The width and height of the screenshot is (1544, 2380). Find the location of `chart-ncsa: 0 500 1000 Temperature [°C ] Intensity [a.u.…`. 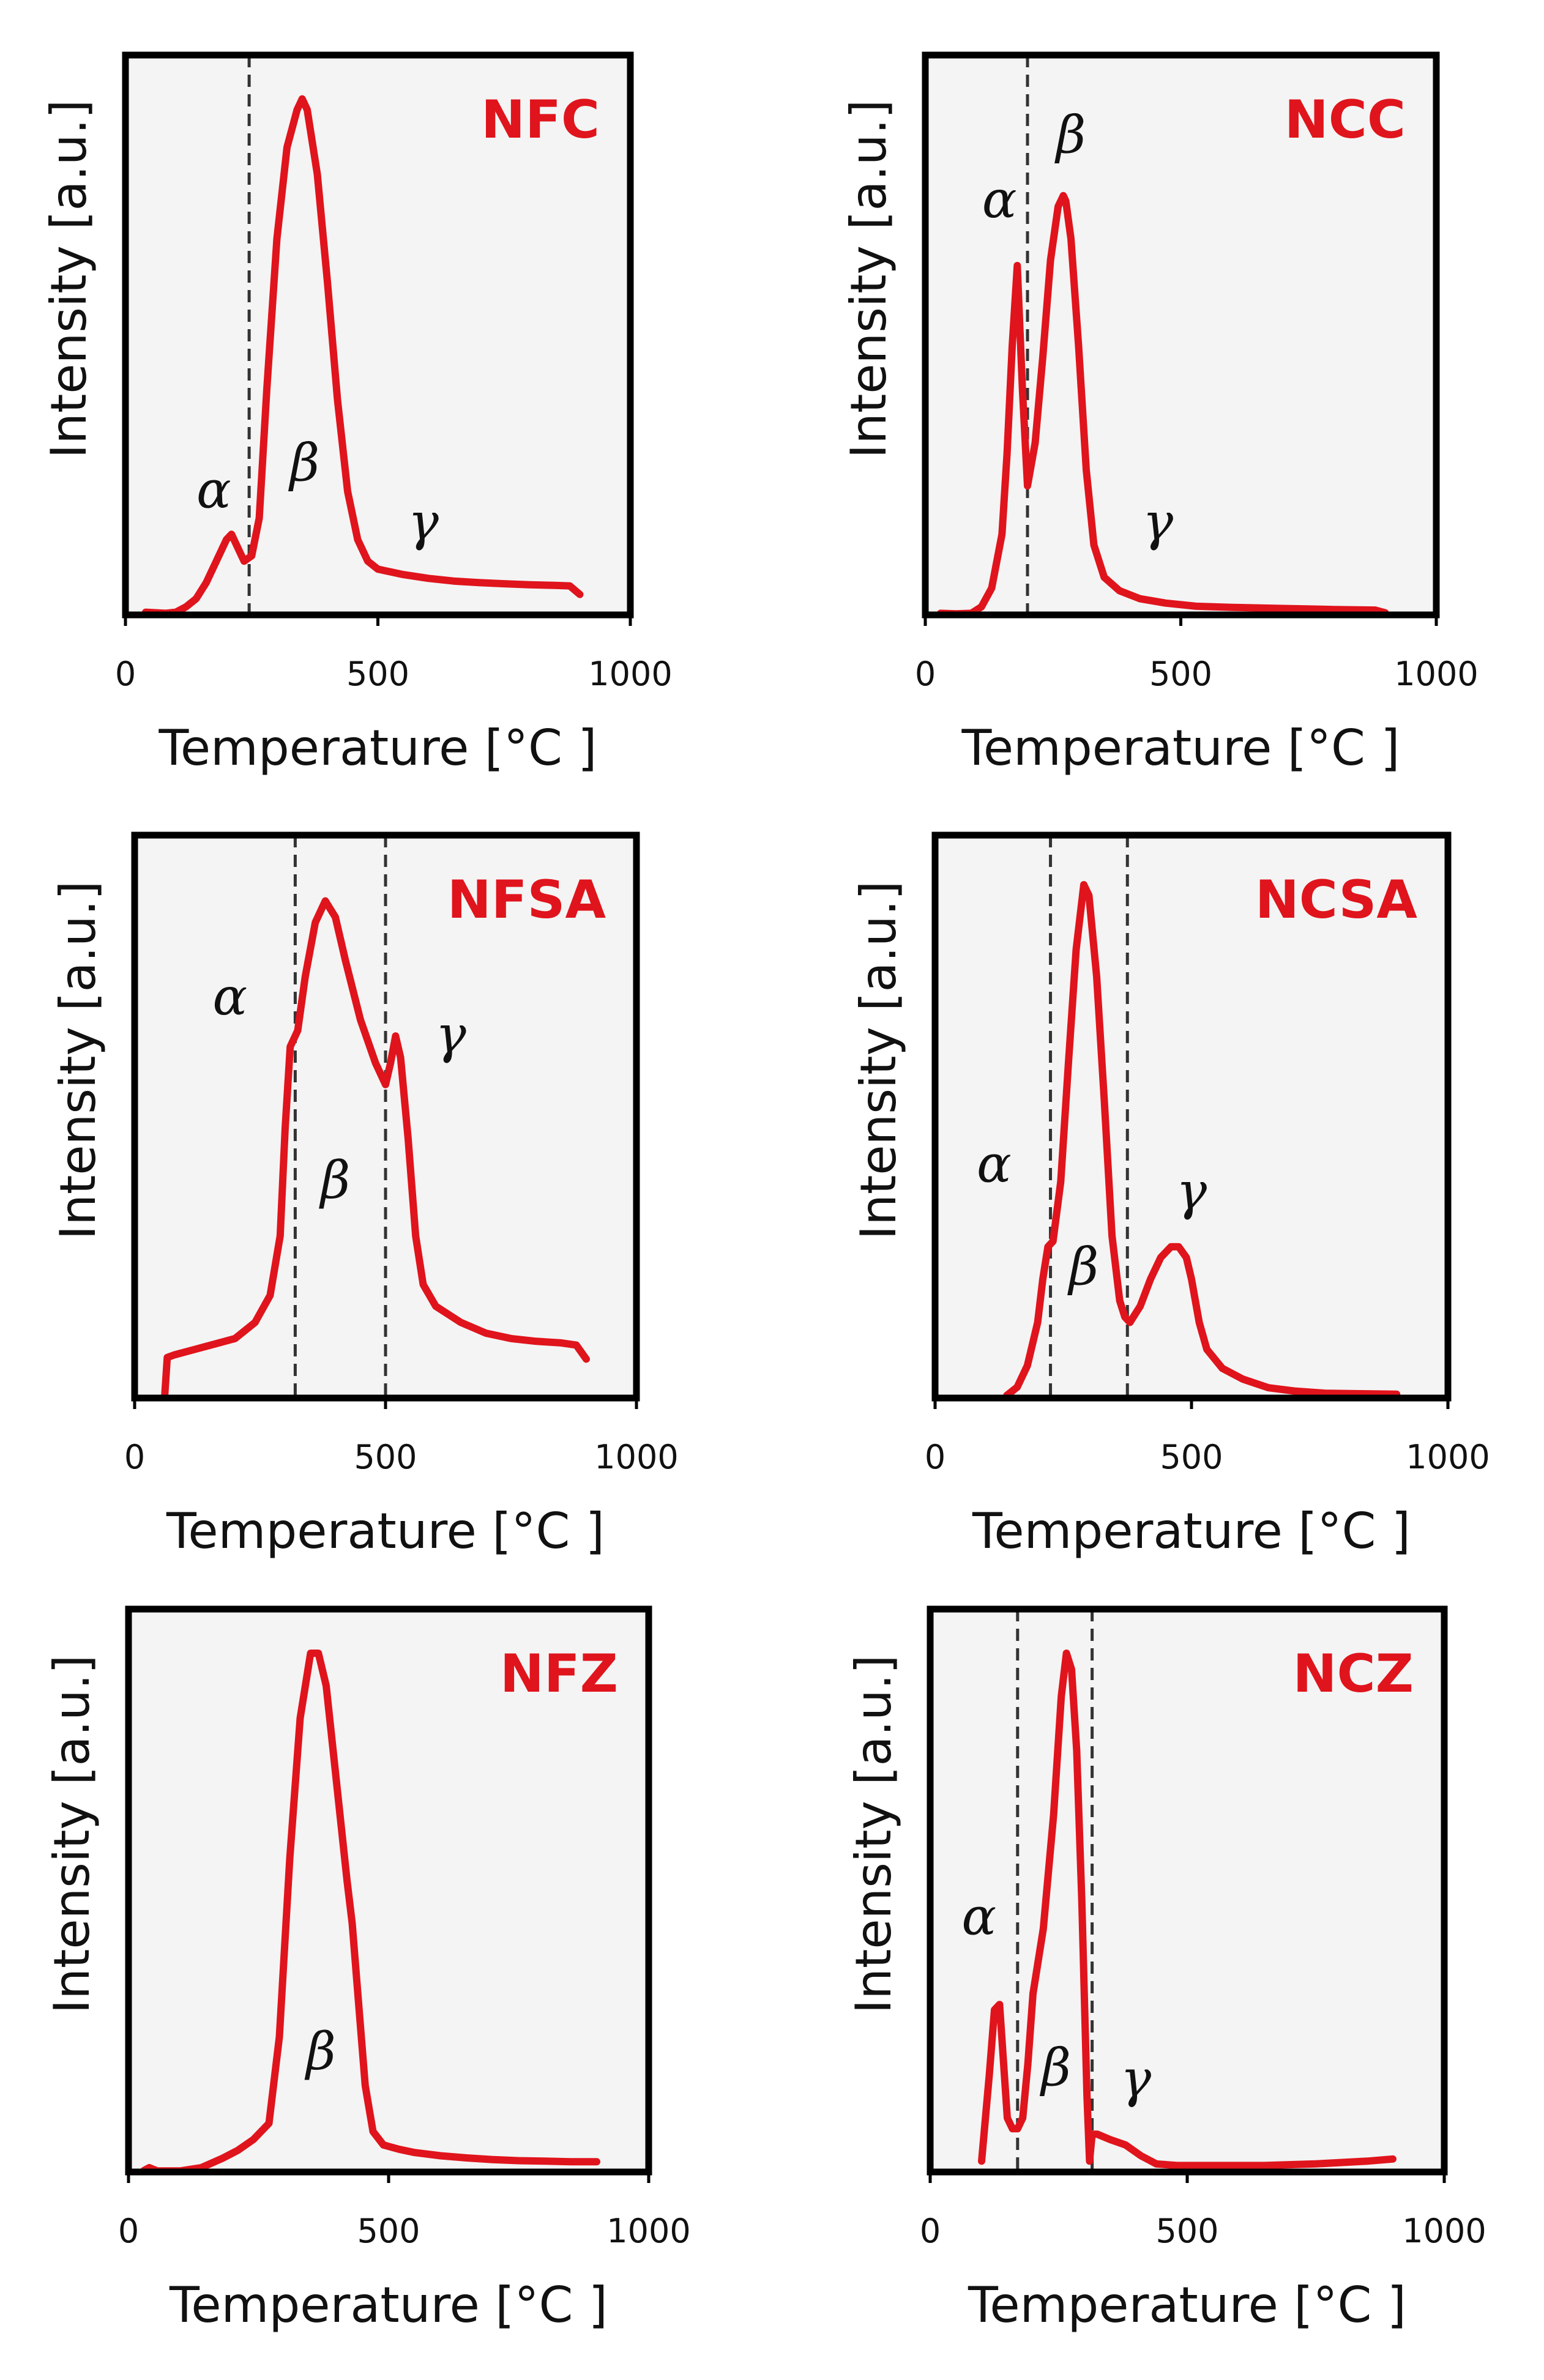

chart-ncsa: 0 500 1000 Temperature [°C ] Intensity [a.u.… is located at coordinates (1170, 1195).